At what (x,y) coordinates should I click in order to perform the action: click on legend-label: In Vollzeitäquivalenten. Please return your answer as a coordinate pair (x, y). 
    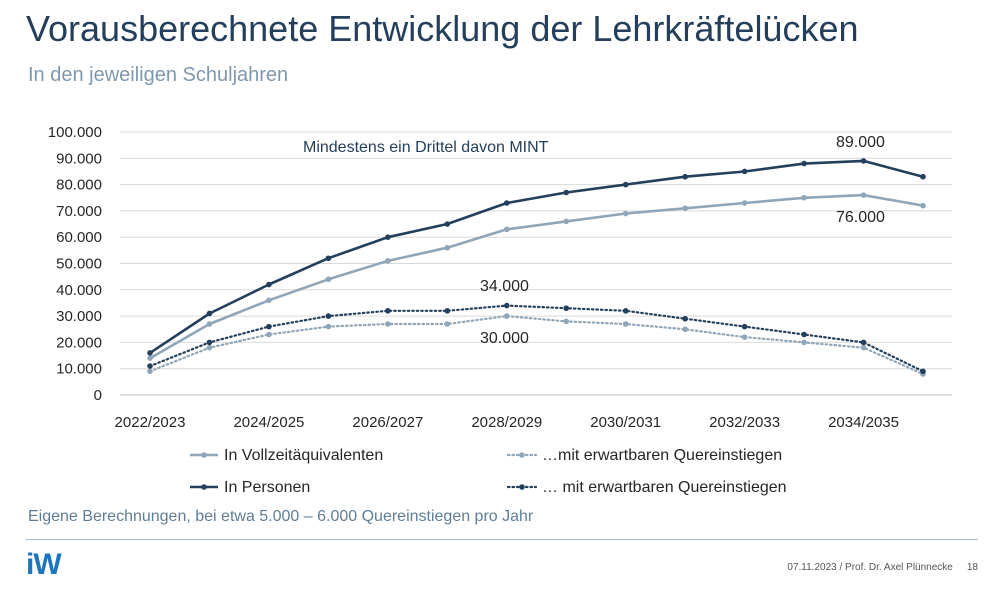
    Looking at the image, I should click on (303, 455).